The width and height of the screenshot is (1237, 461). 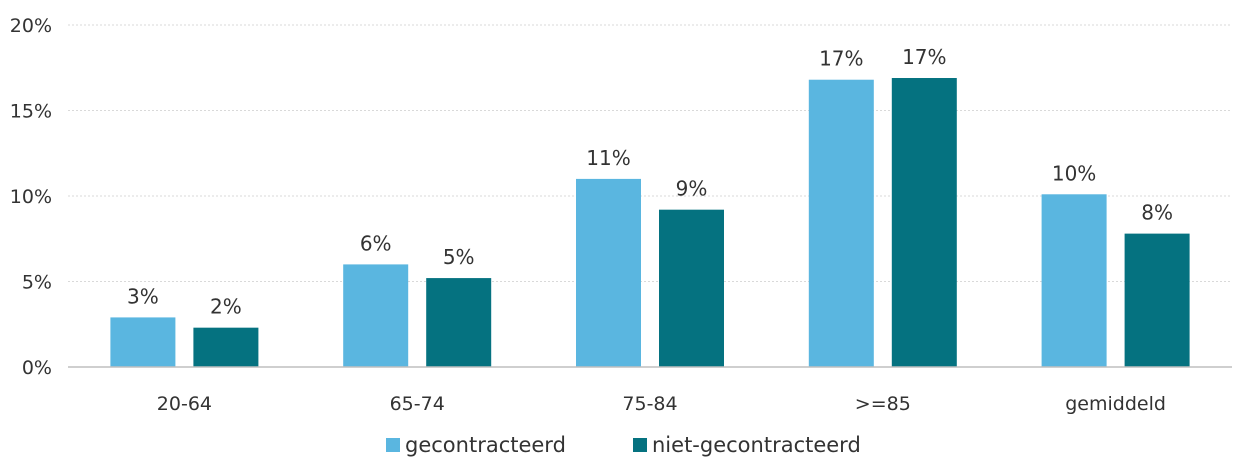 I want to click on y-tick-label: 20%, so click(x=31, y=26).